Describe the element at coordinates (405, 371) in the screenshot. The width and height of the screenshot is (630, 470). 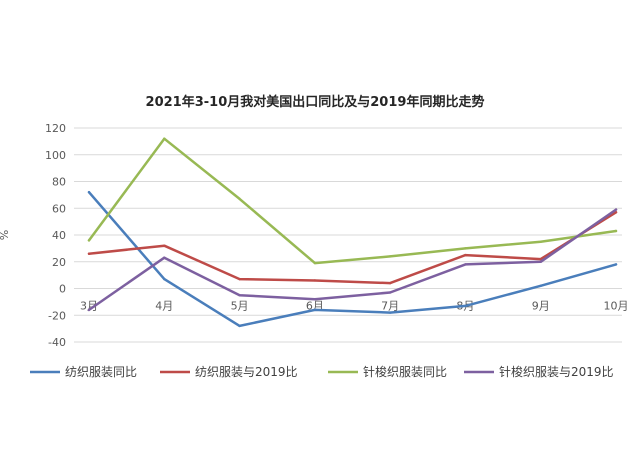
I see `legend-label: 针梭织服装同比` at that location.